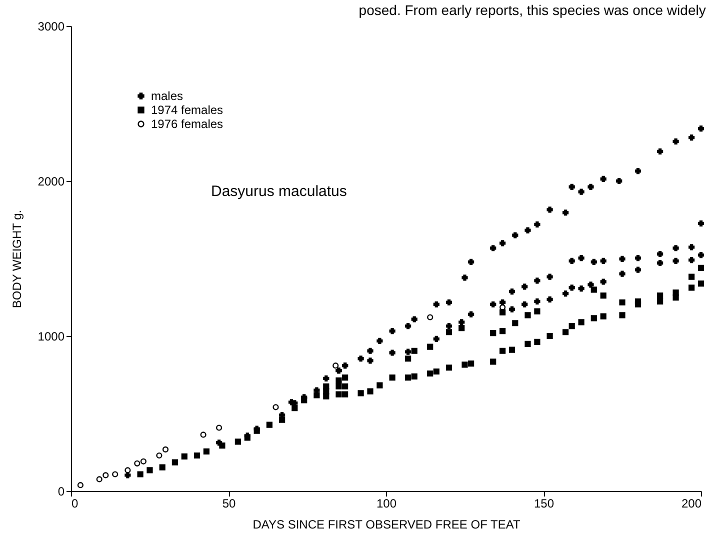 The width and height of the screenshot is (724, 535). Describe the element at coordinates (279, 191) in the screenshot. I see `annotation: Dasyurus maculatus` at that location.